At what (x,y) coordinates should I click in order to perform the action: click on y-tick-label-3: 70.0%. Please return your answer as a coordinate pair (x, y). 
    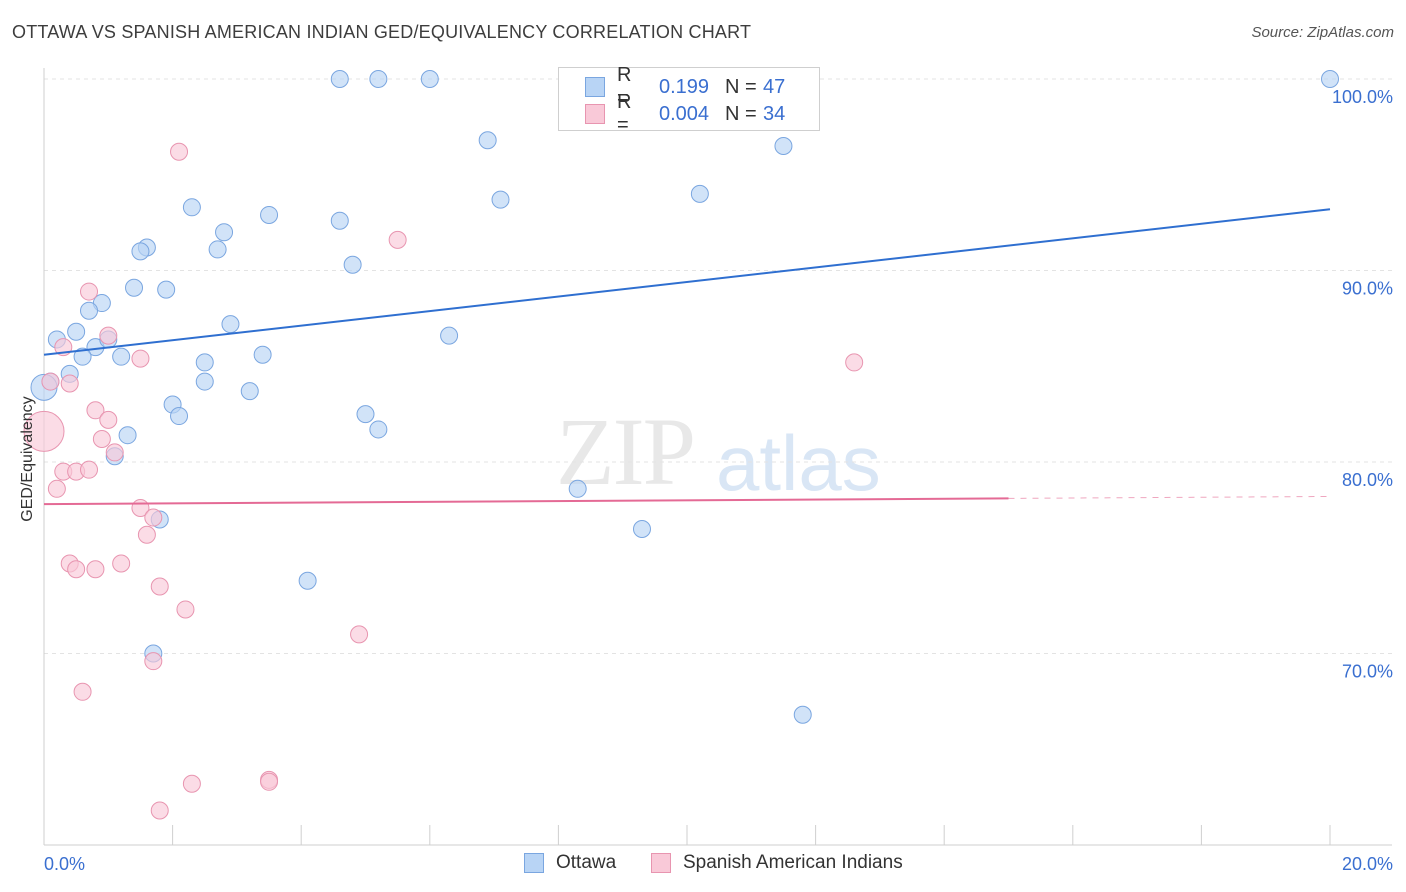
    Looking at the image, I should click on (1367, 672).